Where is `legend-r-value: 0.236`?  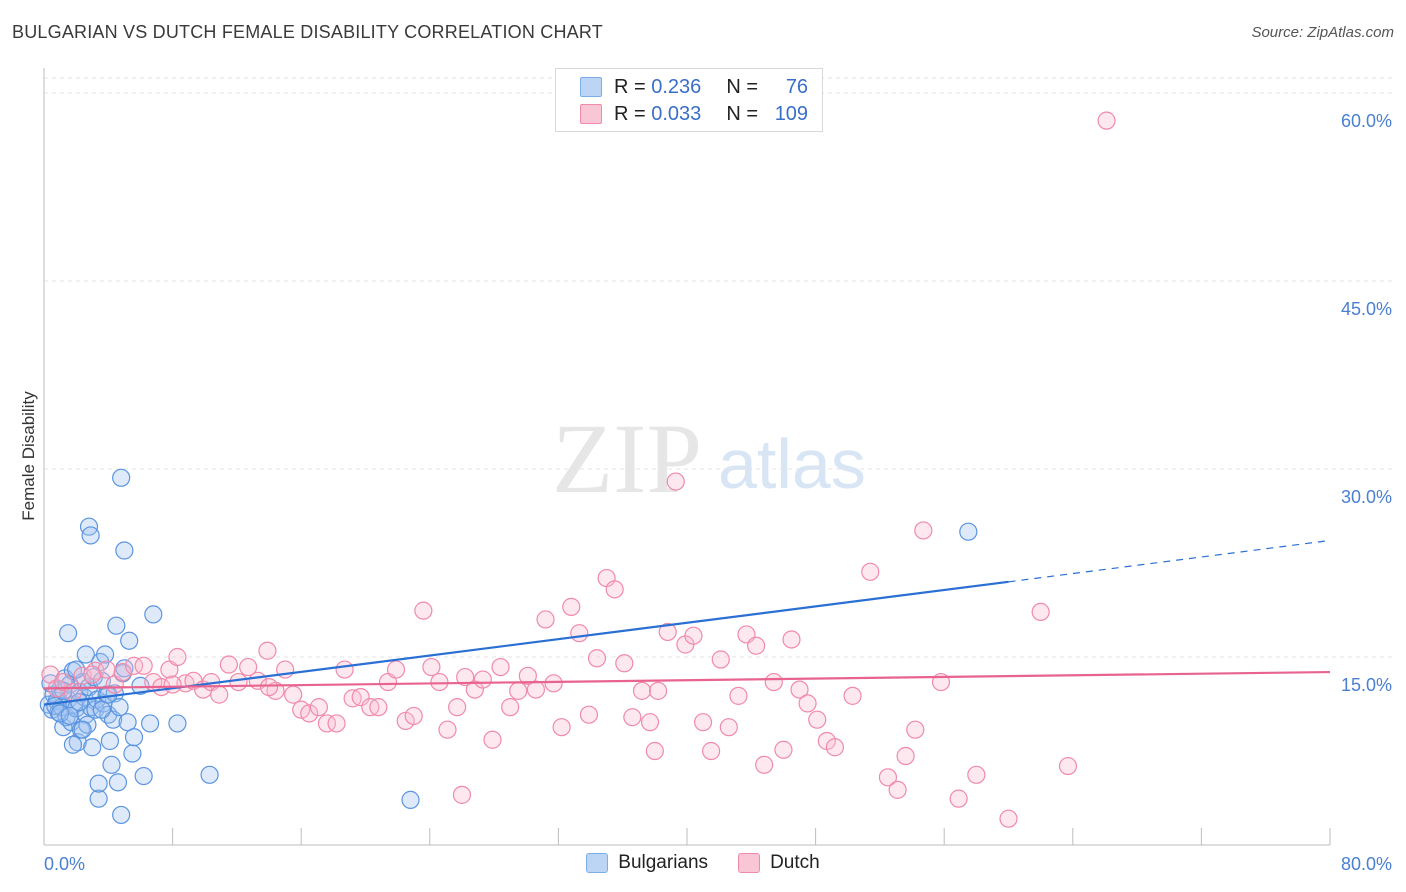 legend-r-value: 0.236 is located at coordinates (676, 86).